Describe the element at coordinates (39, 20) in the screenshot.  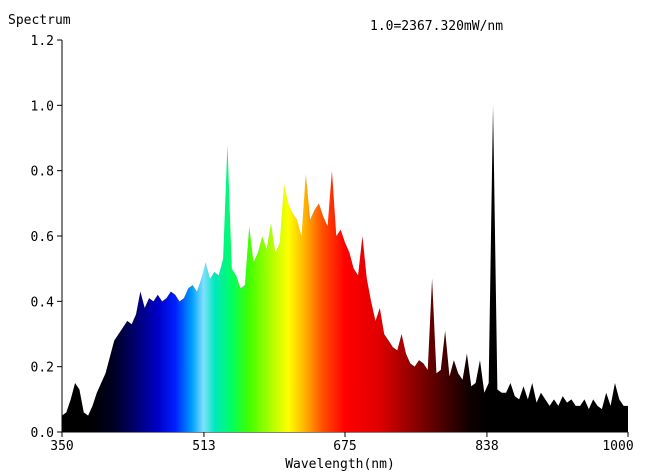
I see `y-axis-label: Spectrum` at that location.